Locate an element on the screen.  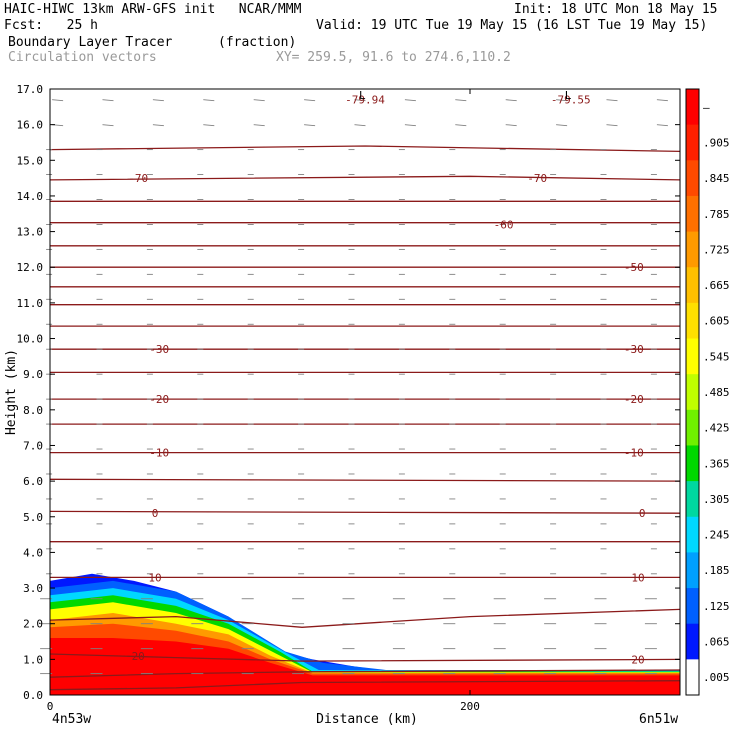
overlay-name: Circulation vectors is located at coordinates (82, 57).